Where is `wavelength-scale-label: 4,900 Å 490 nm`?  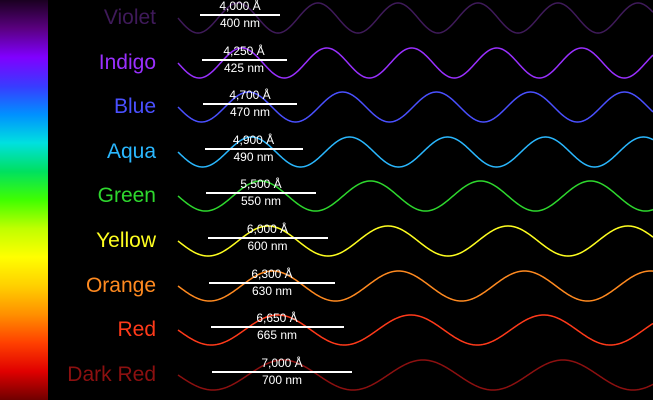 wavelength-scale-label: 4,900 Å 490 nm is located at coordinates (253, 148).